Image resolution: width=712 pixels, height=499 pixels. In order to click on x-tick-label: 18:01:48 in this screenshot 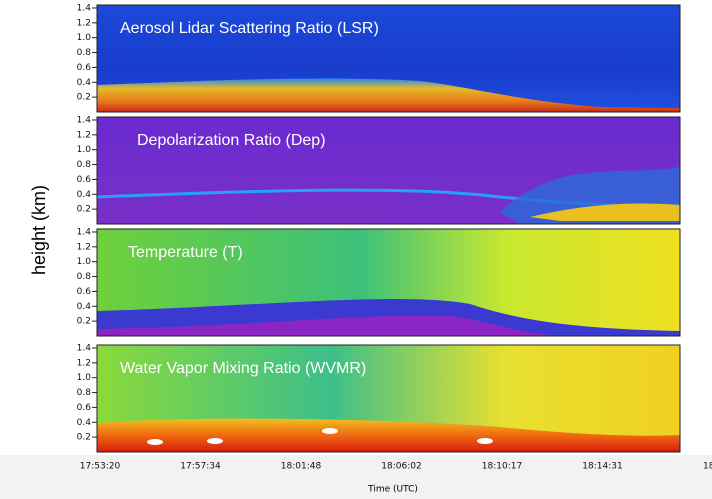, I will do `click(301, 467)`.